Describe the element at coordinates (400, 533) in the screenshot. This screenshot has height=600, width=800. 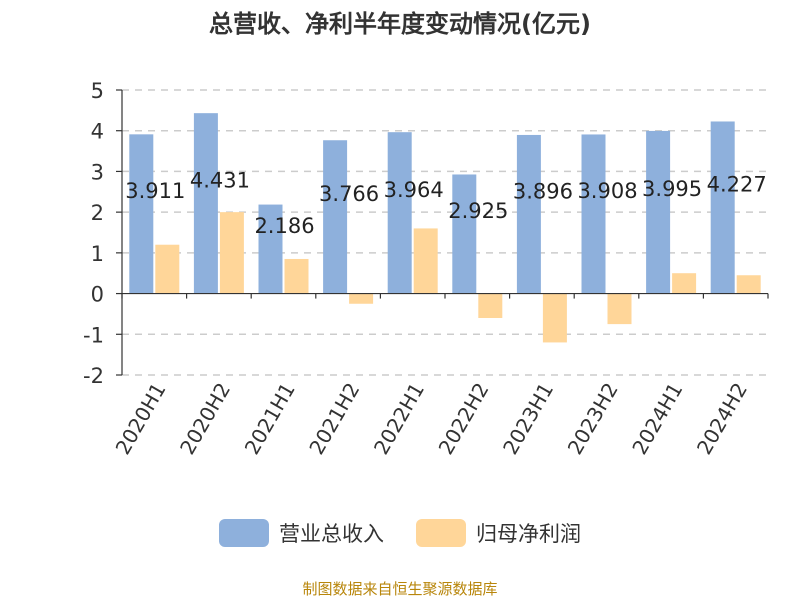
I see `legend: 营业总收入 归母净利润` at that location.